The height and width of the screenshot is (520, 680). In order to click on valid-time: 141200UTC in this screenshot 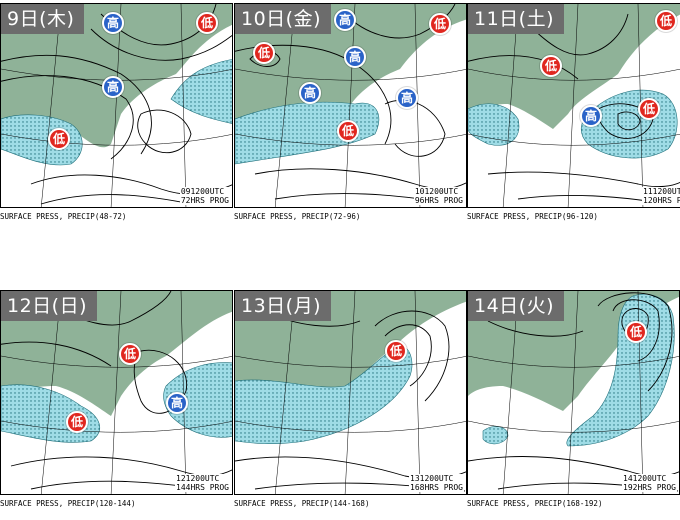, I will do `click(645, 478)`.